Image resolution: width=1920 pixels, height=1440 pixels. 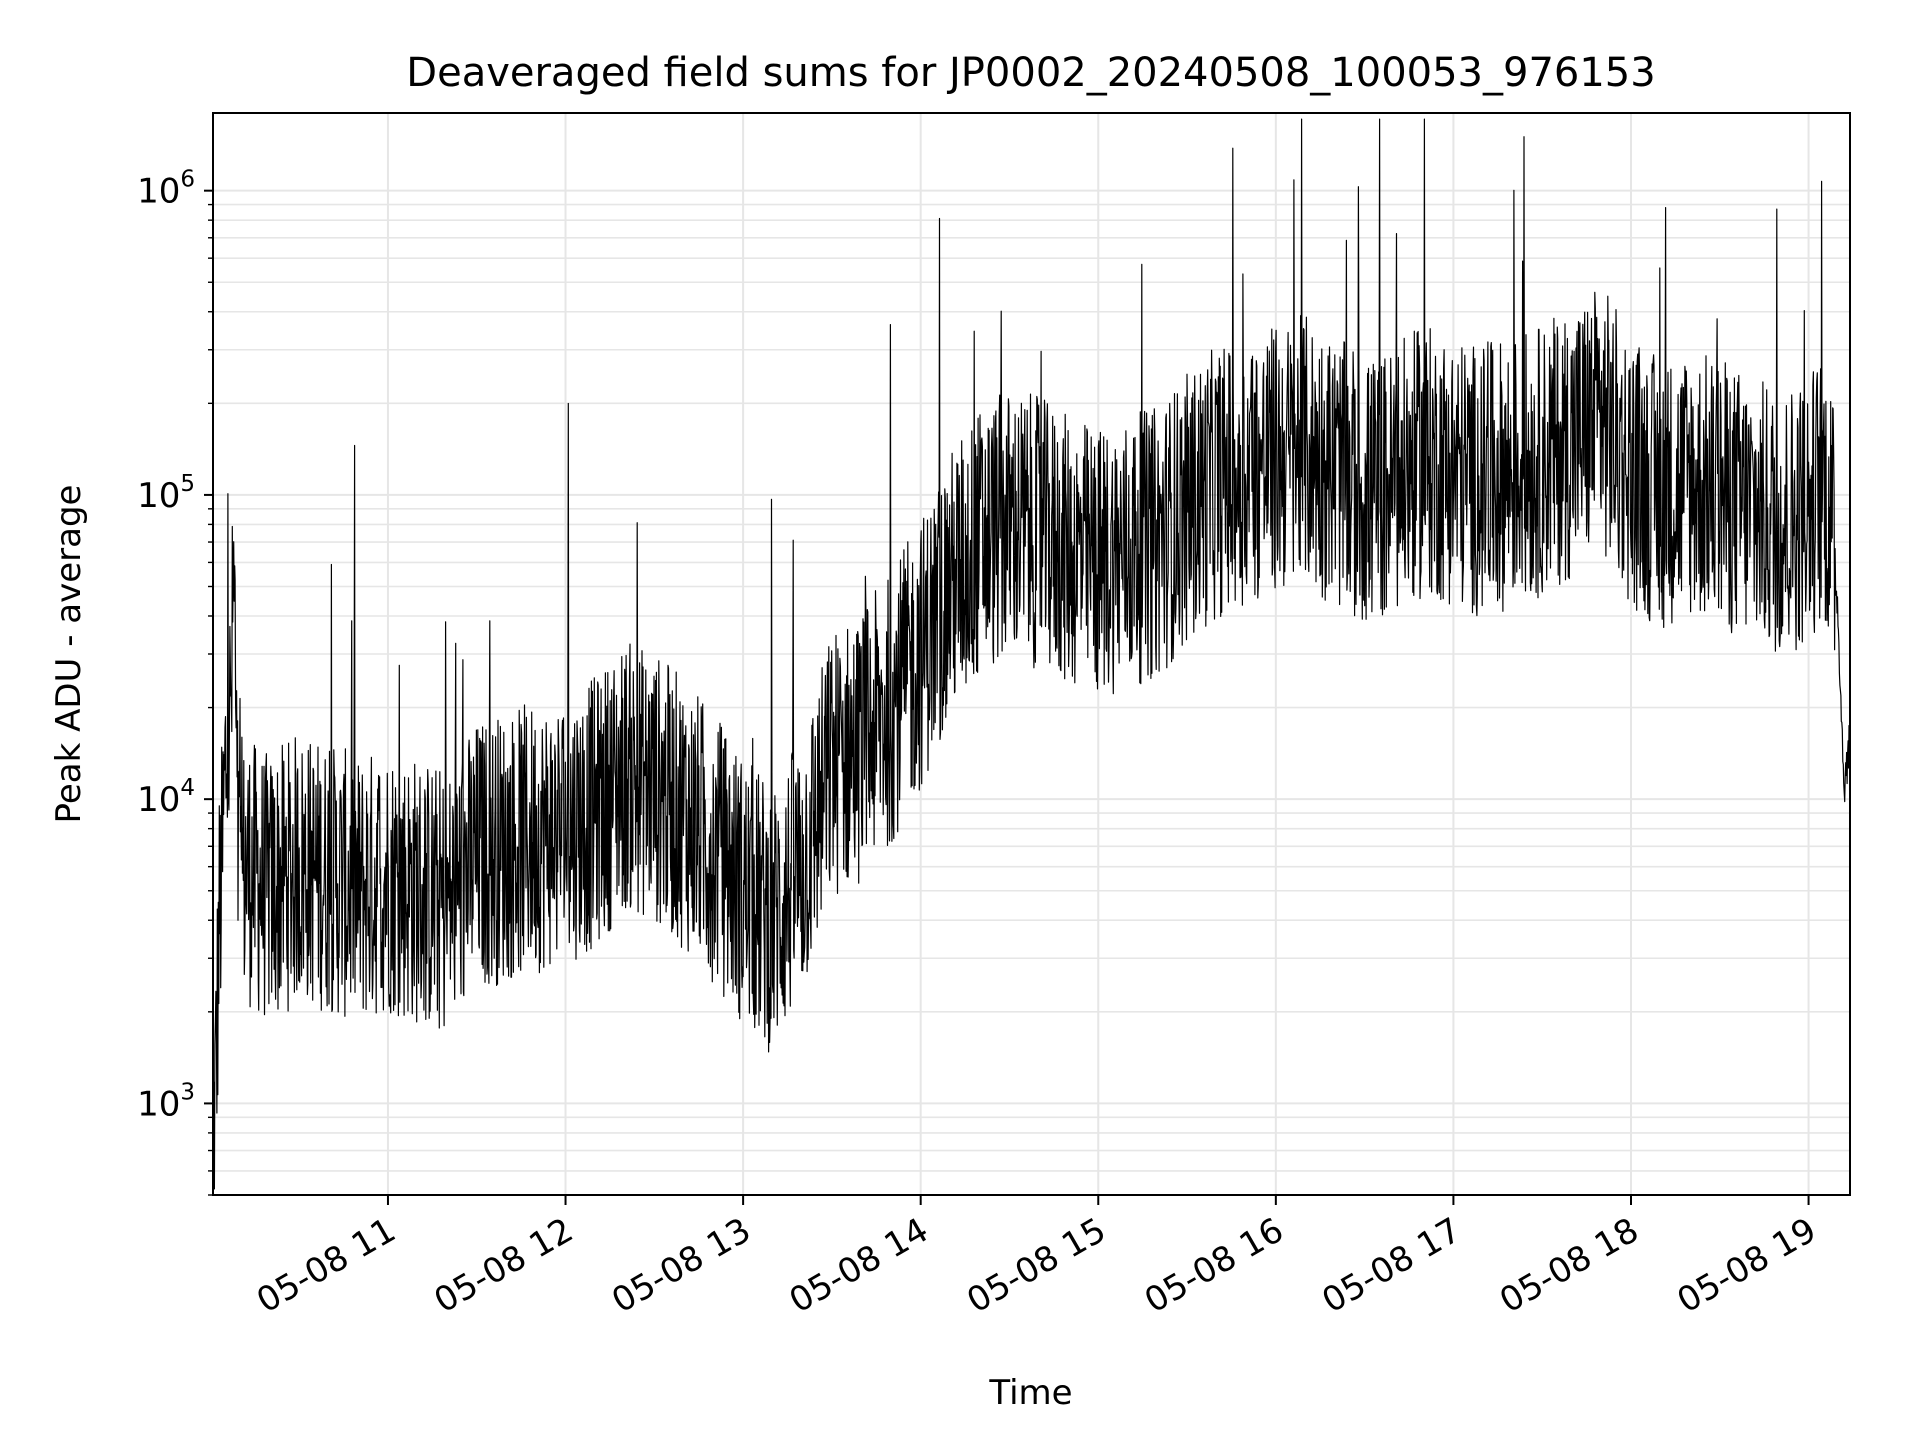 What do you see at coordinates (166, 797) in the screenshot?
I see `y-tick-label: 10⁴` at bounding box center [166, 797].